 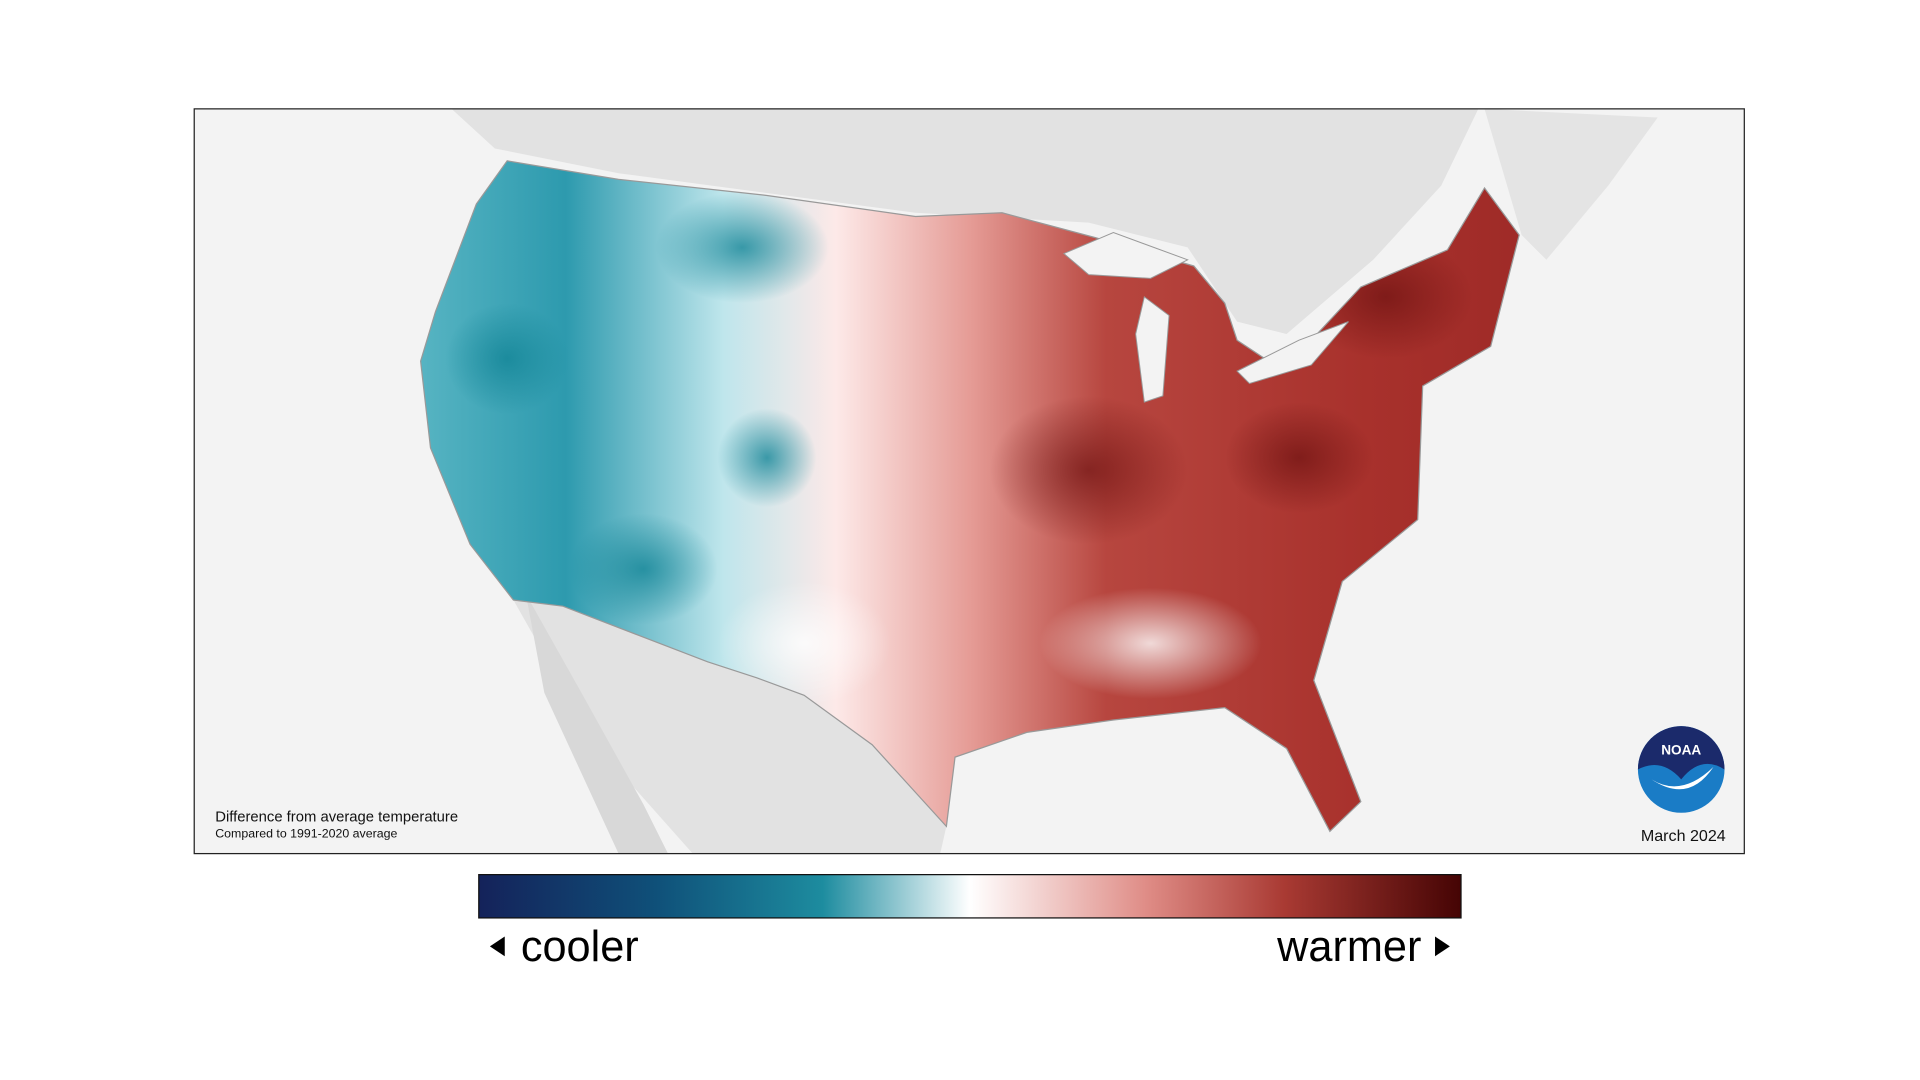 What do you see at coordinates (1681, 769) in the screenshot?
I see `noaa-logo: NOAA` at bounding box center [1681, 769].